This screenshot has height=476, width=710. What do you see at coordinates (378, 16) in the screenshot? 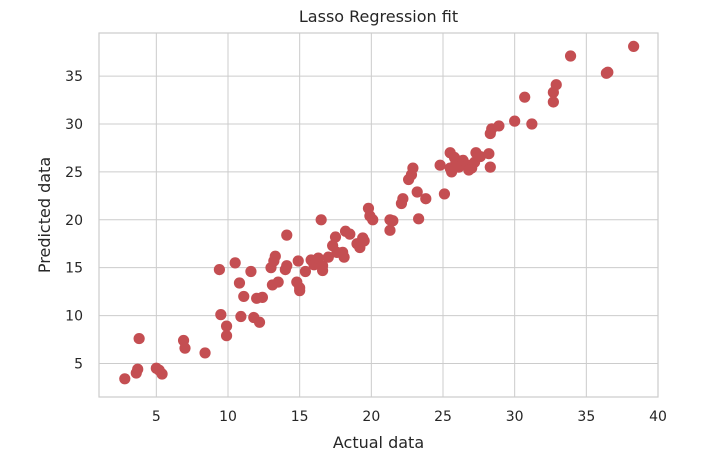
I see `chart-title: Lasso Regression fit` at bounding box center [378, 16].